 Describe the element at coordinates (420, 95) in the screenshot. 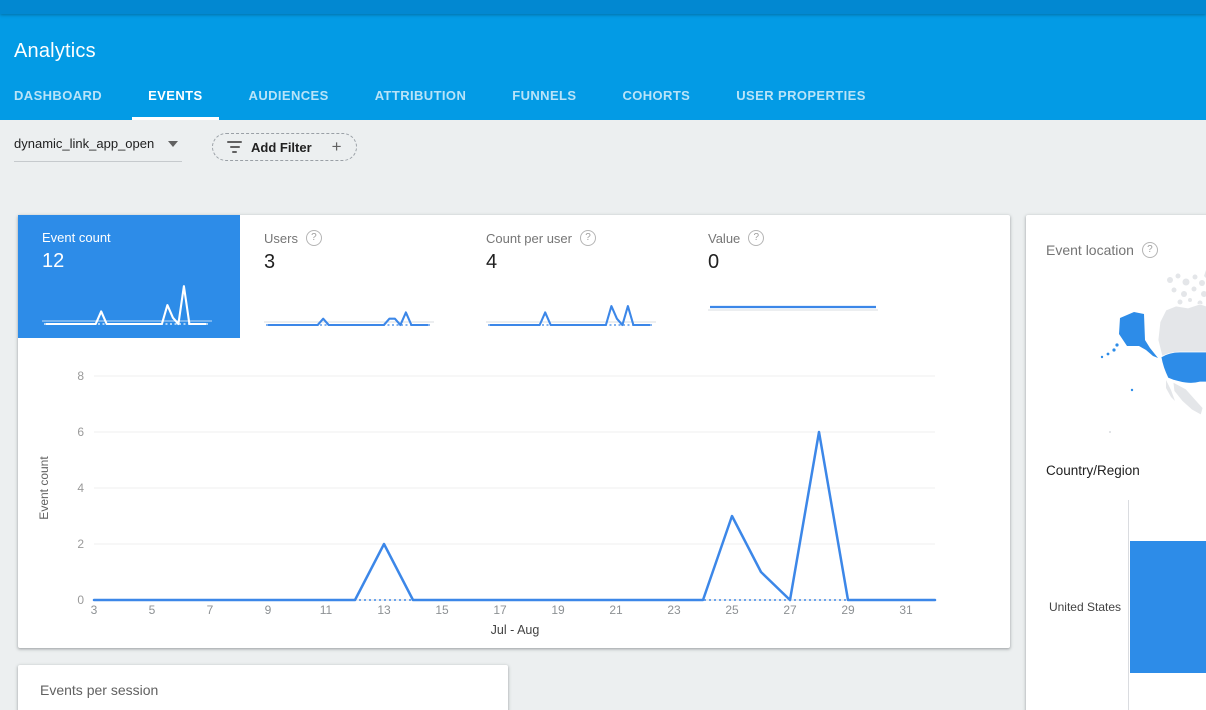

I see `tab-attribution: ATTRIBUTION` at that location.